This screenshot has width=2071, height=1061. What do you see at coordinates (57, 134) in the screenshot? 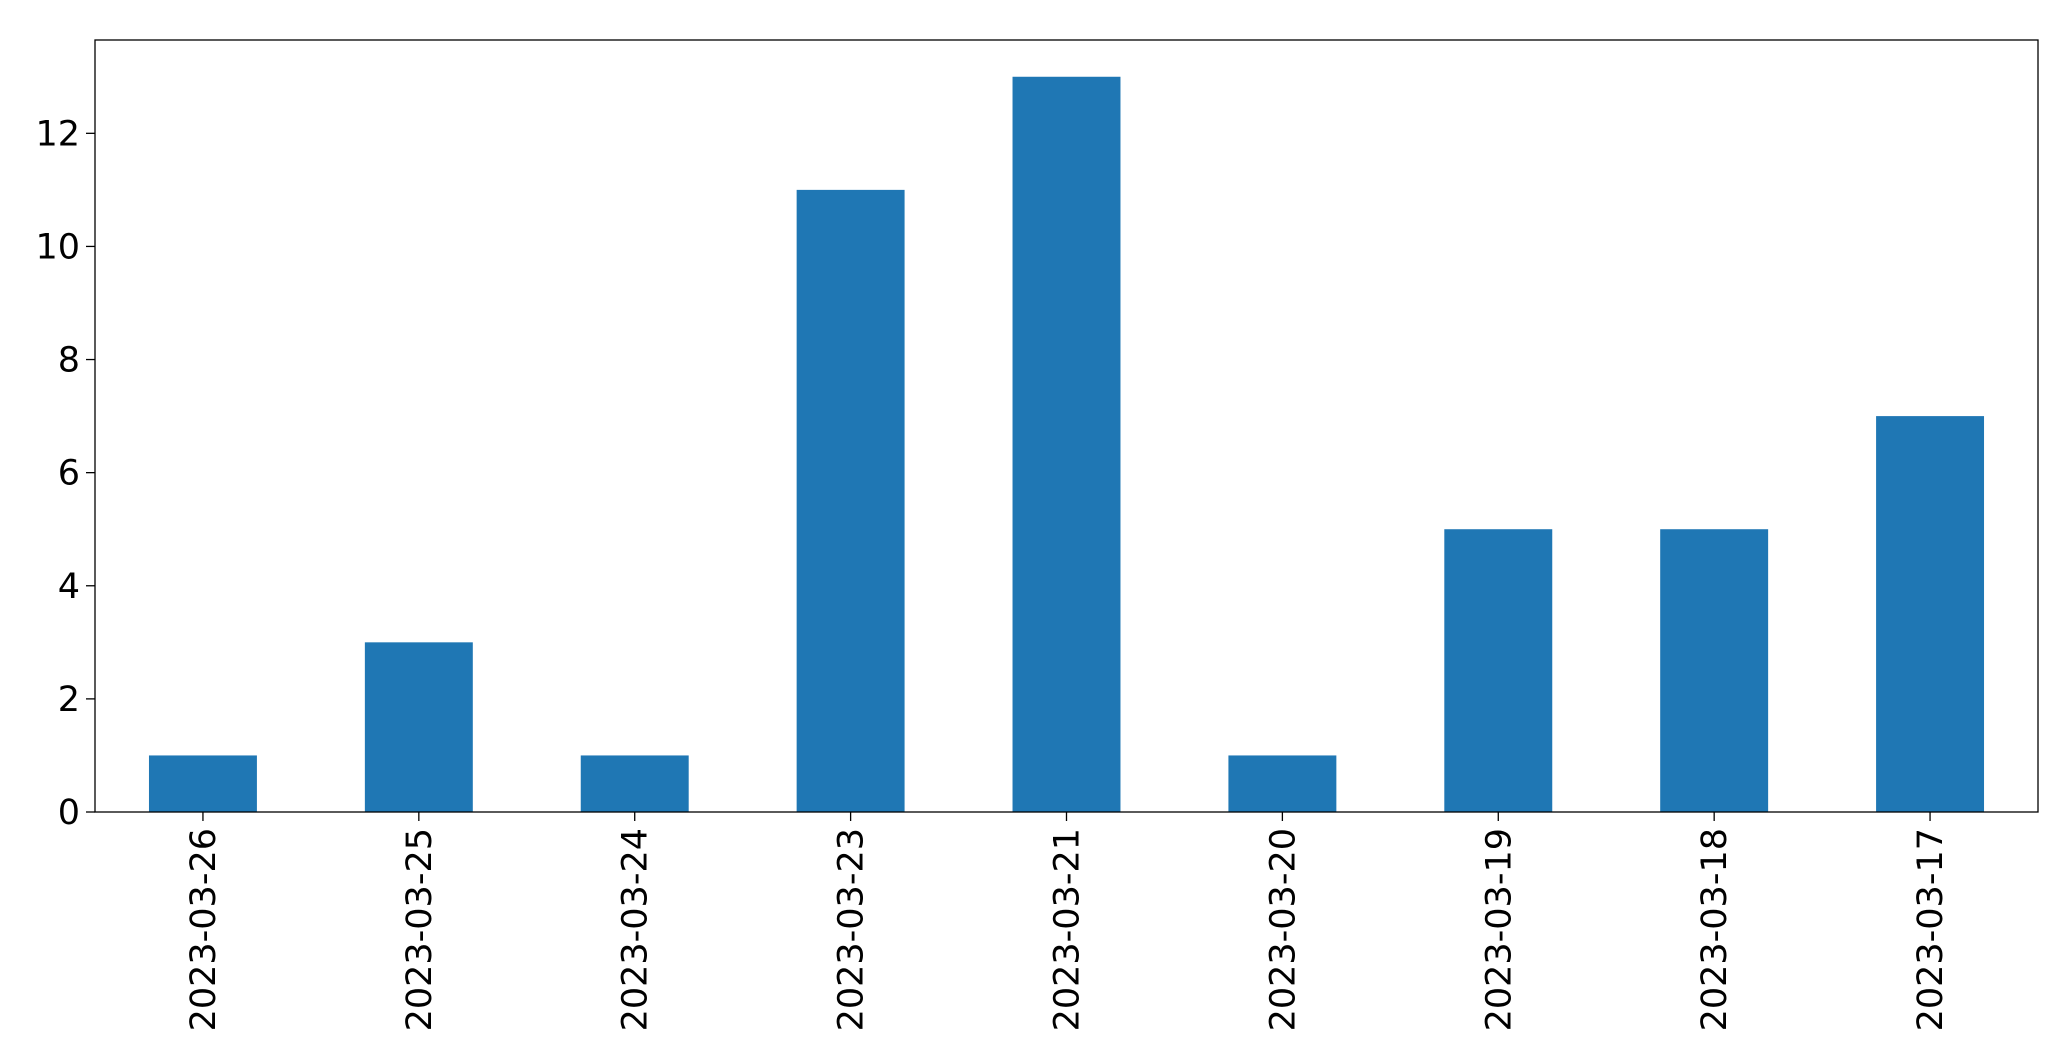
I see `y-tick-label: 12` at bounding box center [57, 134].